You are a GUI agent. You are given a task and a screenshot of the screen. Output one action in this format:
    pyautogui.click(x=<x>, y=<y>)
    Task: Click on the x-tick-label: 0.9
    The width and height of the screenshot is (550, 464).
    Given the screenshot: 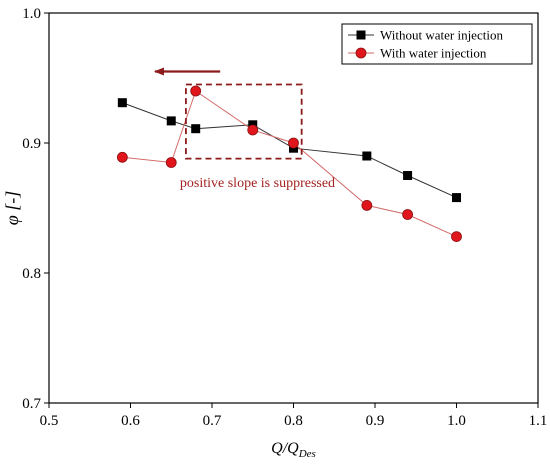 What is the action you would take?
    pyautogui.click(x=375, y=421)
    